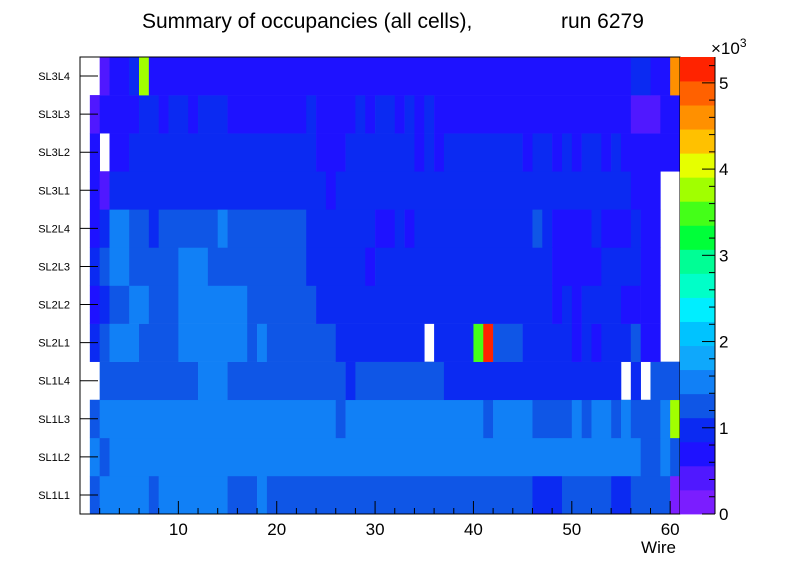  Describe the element at coordinates (54, 115) in the screenshot. I see `y-tick-label: SL3L3` at that location.